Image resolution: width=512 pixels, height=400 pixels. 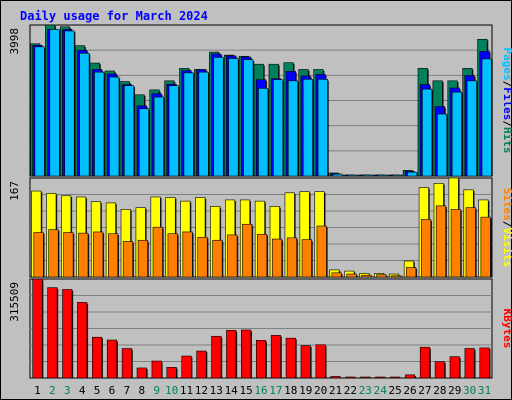 I want to click on x-tick-label: 26, so click(x=409, y=390).